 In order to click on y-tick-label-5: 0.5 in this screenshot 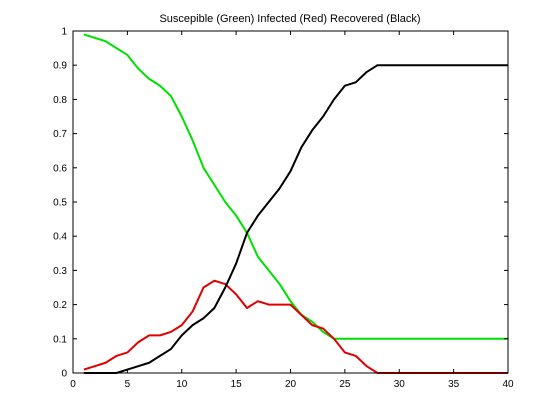, I will do `click(60, 203)`.